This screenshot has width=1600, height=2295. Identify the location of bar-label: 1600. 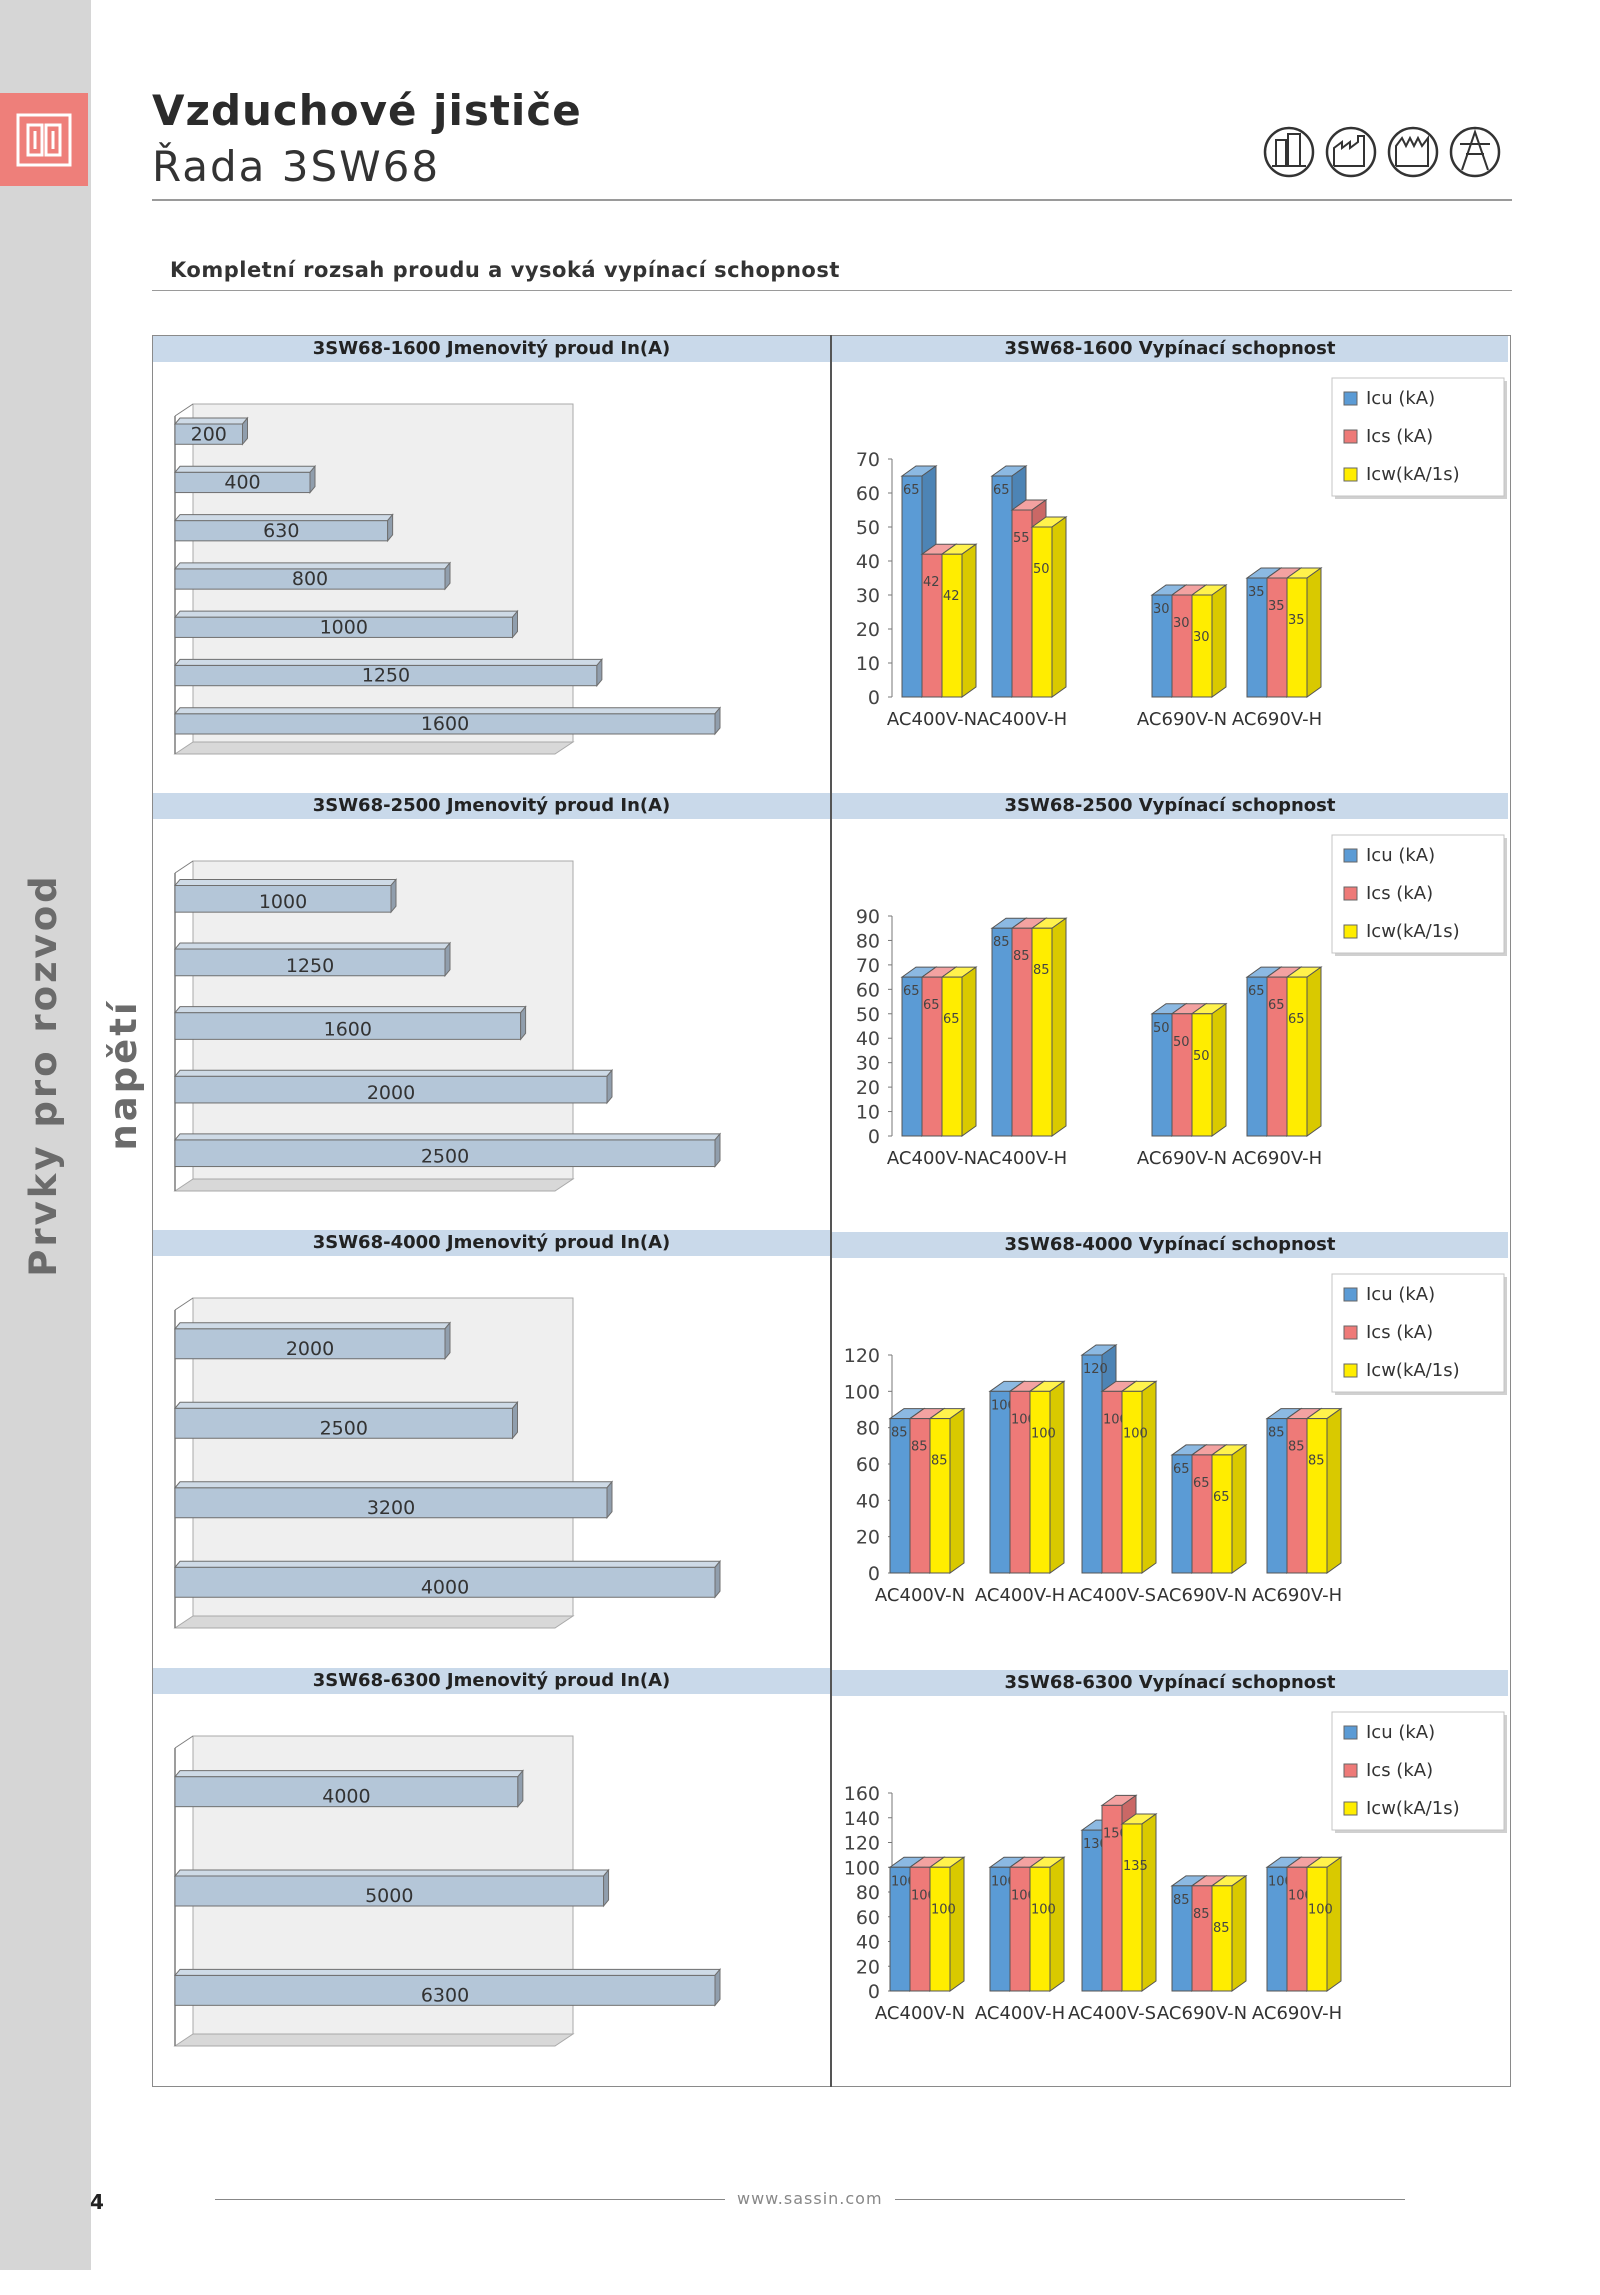
(445, 724).